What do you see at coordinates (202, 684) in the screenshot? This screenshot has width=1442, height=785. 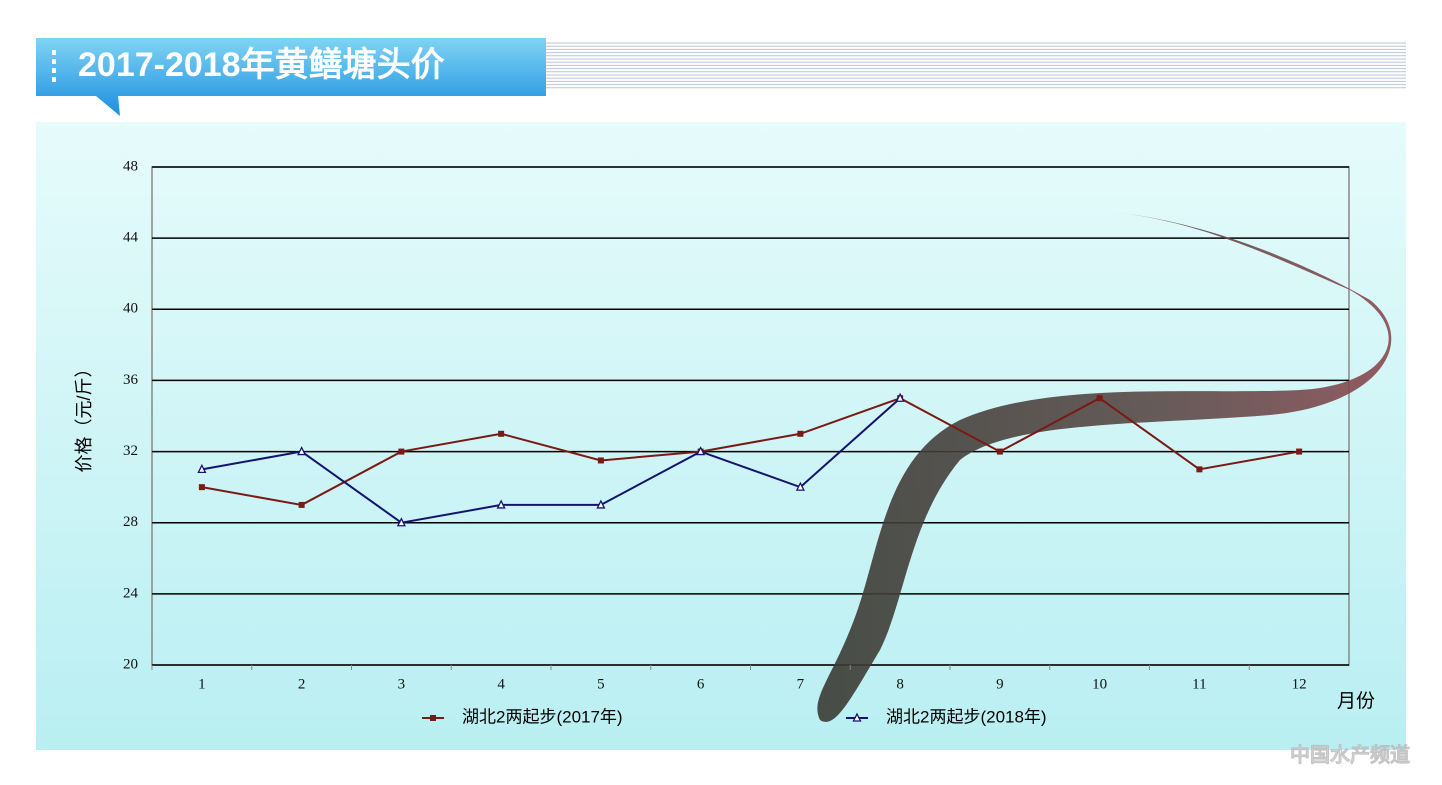 I see `x-tick-label: 1` at bounding box center [202, 684].